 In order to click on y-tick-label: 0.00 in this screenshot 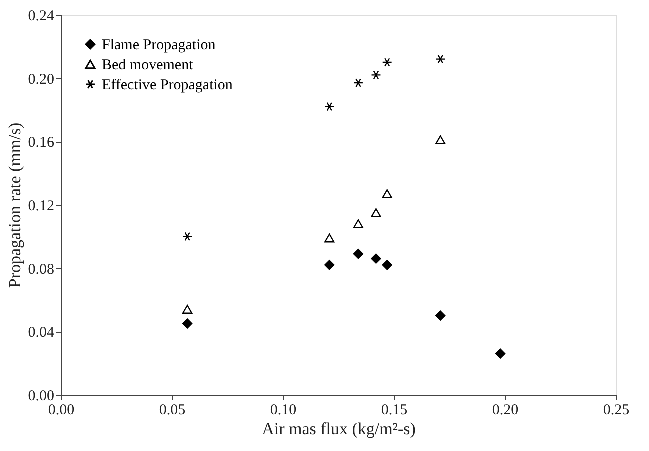, I will do `click(41, 396)`.